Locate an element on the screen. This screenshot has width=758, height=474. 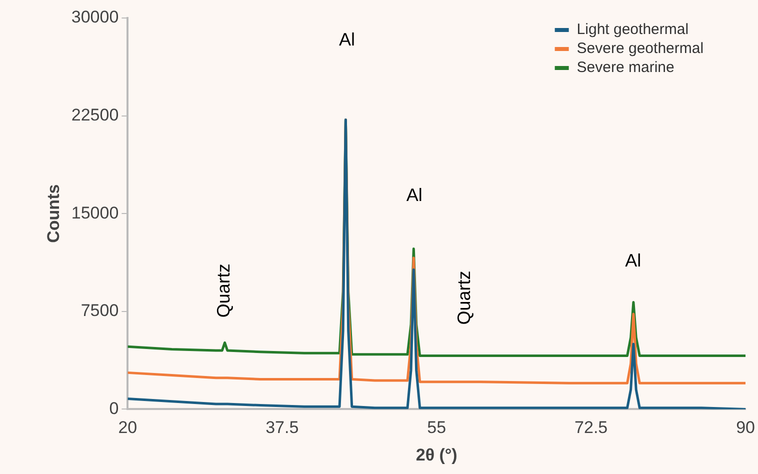
x-tick-label: 20 is located at coordinates (128, 428).